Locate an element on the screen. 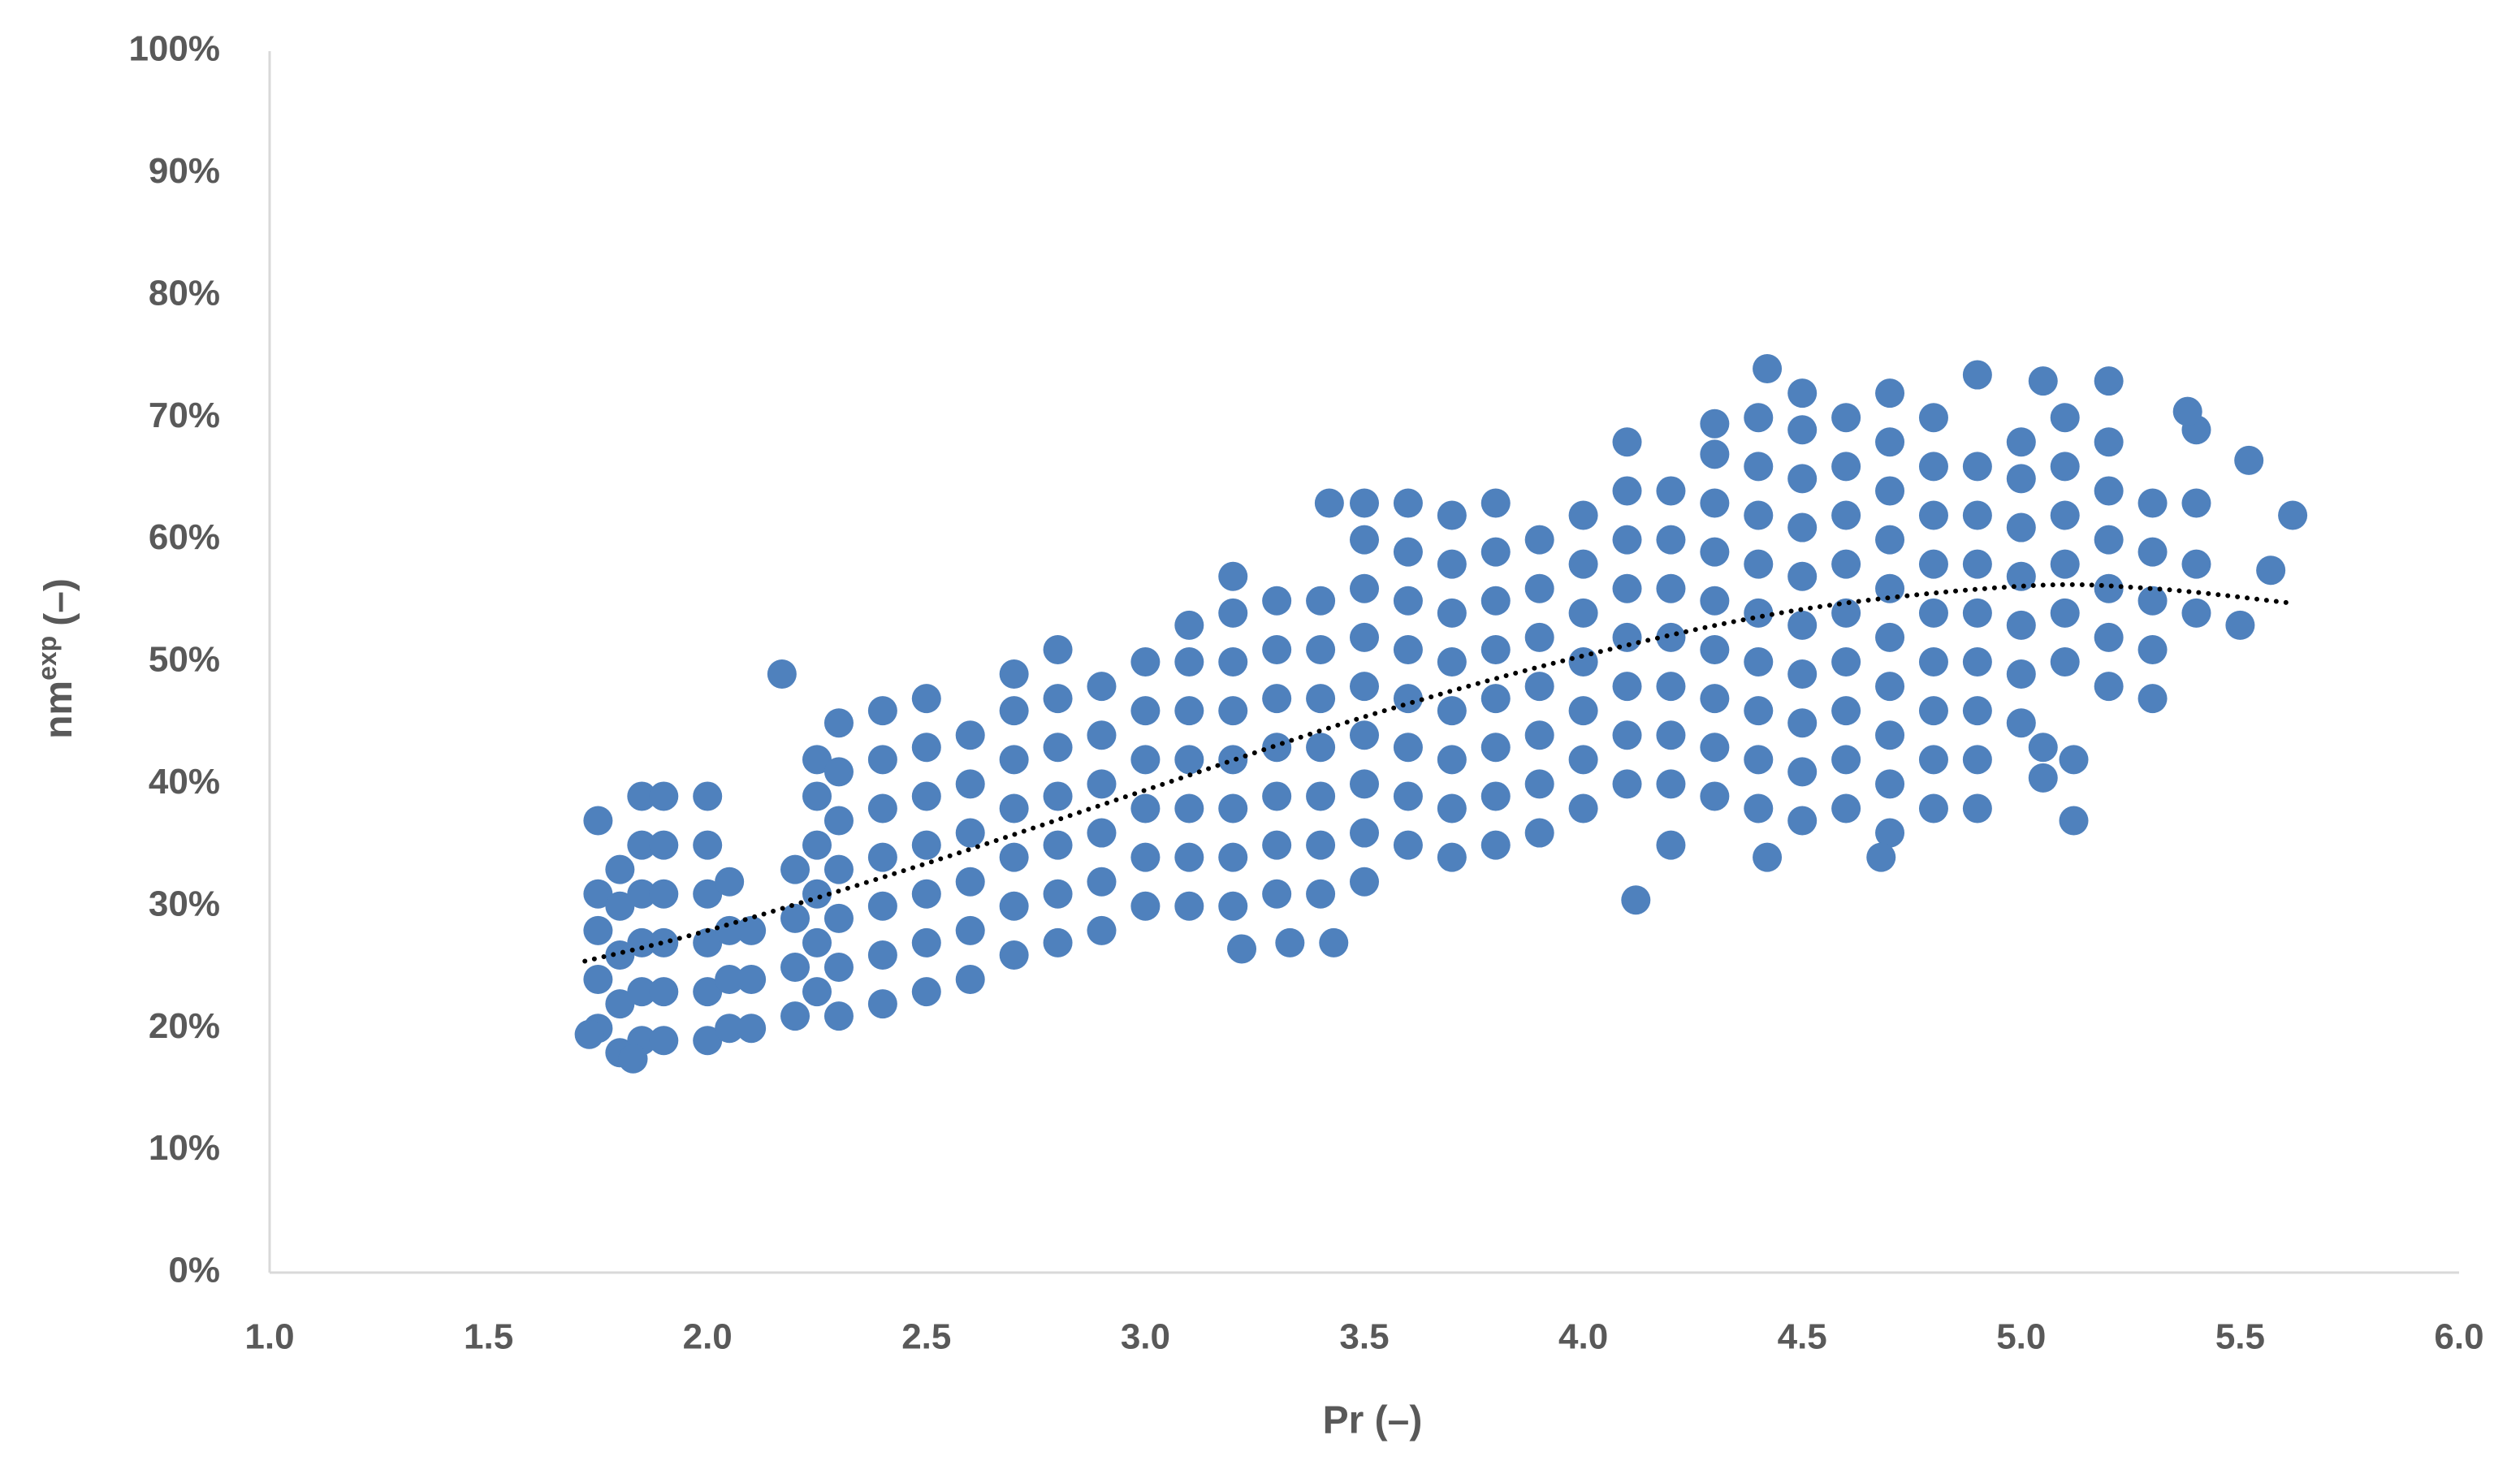 The width and height of the screenshot is (2520, 1474). x-tick-label: 2.5 is located at coordinates (926, 1337).